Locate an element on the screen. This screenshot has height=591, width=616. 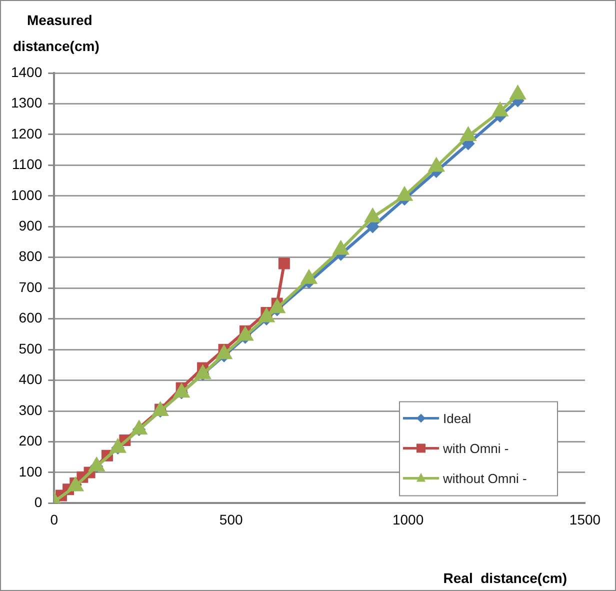
y-tick-label: 1400 is located at coordinates (26, 72).